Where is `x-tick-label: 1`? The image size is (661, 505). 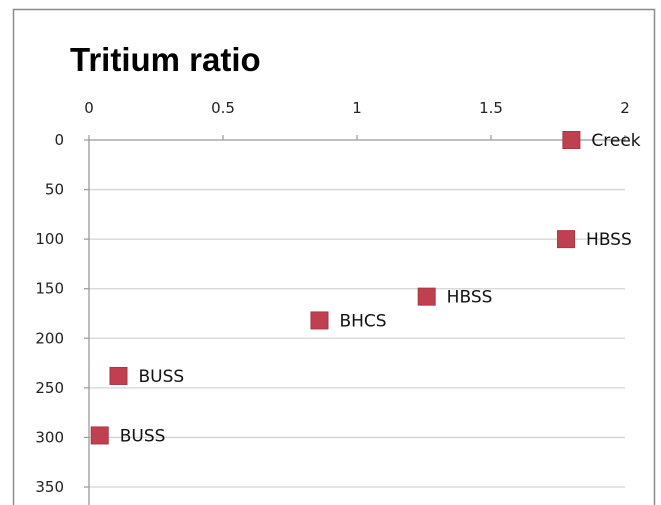
x-tick-label: 1 is located at coordinates (357, 108).